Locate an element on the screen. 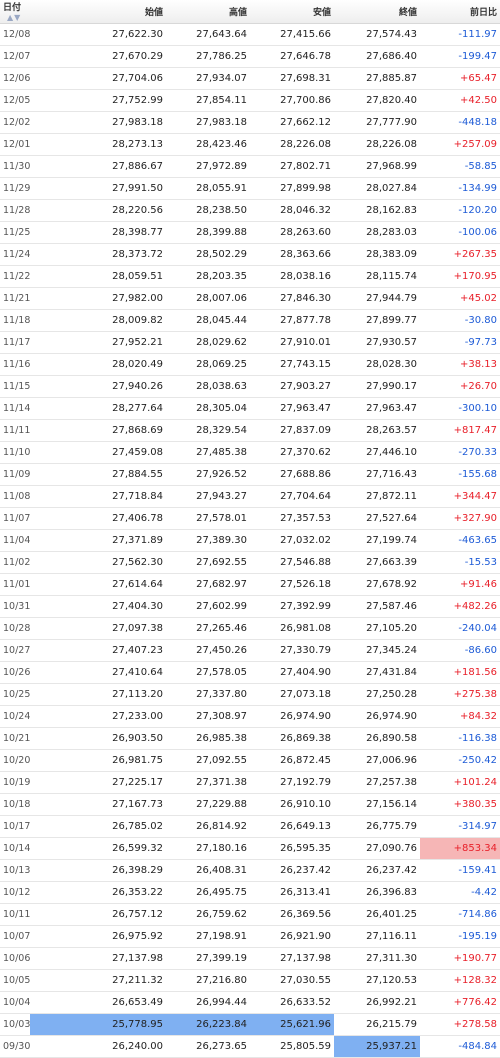  header-low: 安値 is located at coordinates (292, 12).